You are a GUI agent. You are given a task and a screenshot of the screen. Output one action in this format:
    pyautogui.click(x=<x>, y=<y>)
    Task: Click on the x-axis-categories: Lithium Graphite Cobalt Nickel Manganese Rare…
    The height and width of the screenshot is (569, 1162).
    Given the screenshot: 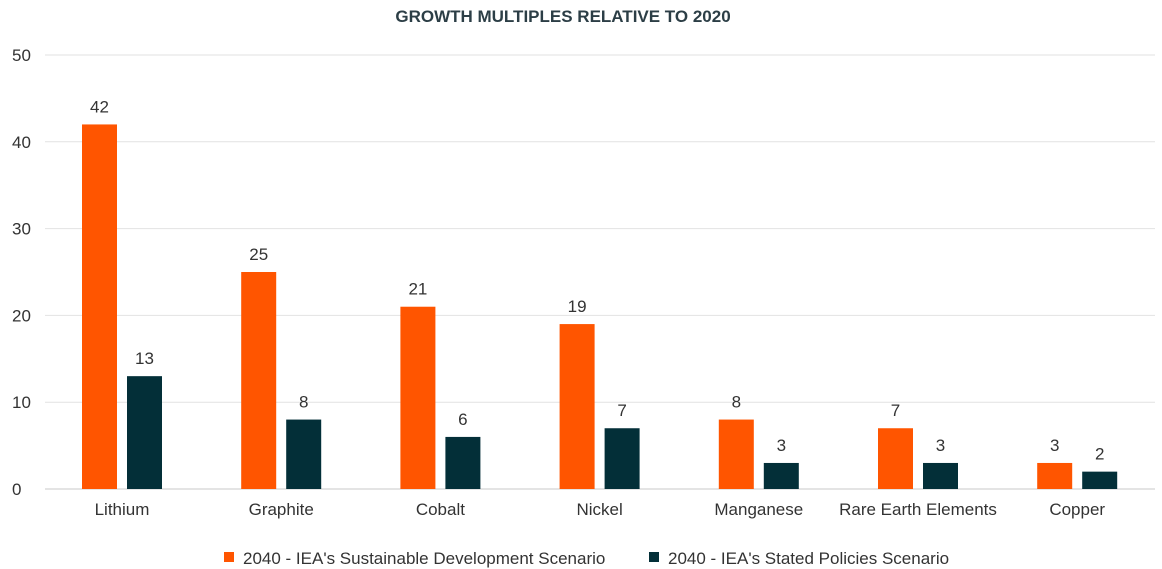 What is the action you would take?
    pyautogui.click(x=600, y=509)
    